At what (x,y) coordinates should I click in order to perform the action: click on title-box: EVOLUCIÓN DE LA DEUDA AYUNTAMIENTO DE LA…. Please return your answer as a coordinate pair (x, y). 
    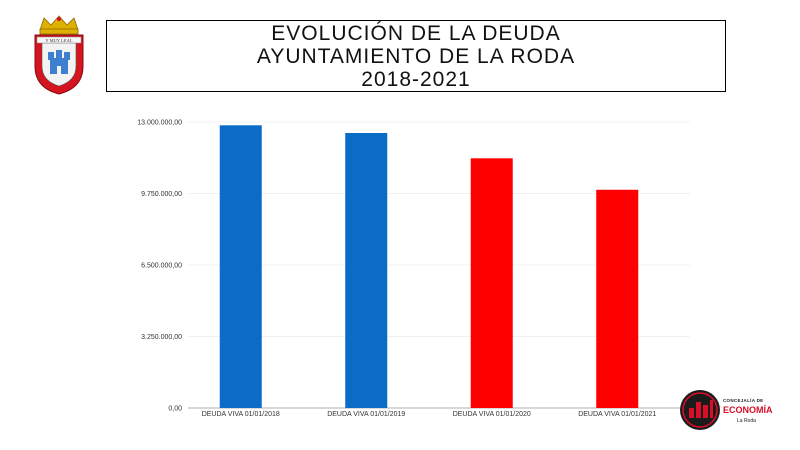
    Looking at the image, I should click on (416, 56).